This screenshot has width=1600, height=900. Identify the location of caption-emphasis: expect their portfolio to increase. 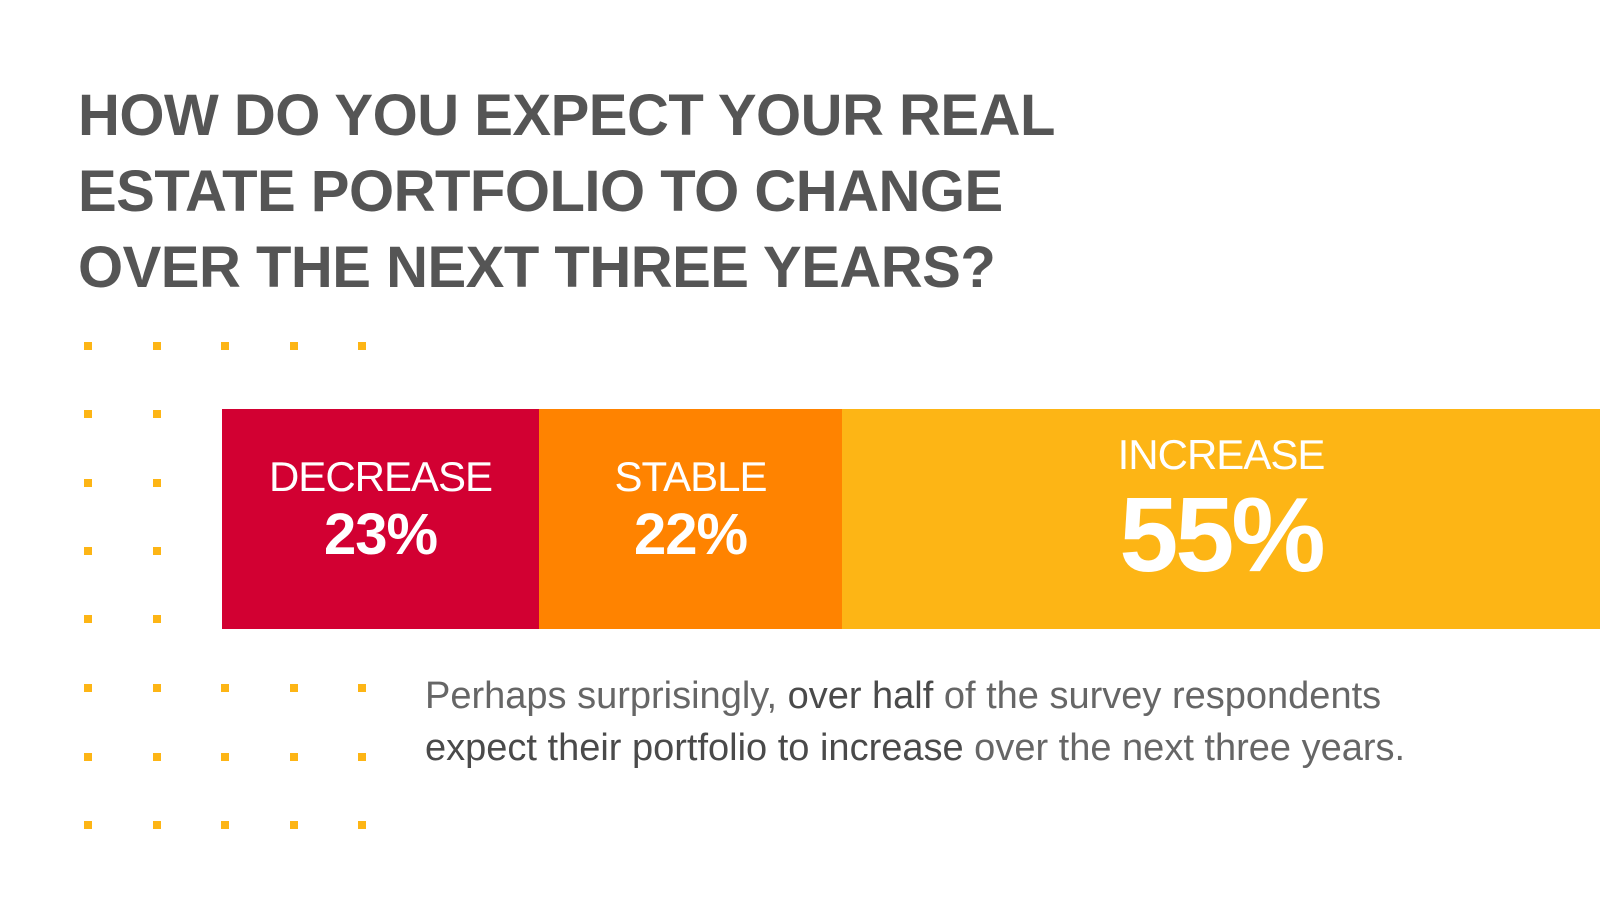
(694, 748).